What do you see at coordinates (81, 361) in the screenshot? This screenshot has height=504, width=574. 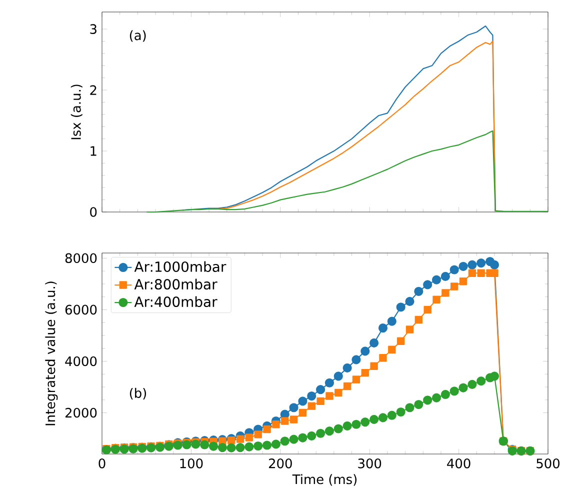 I see `y-tick-label: 4000` at bounding box center [81, 361].